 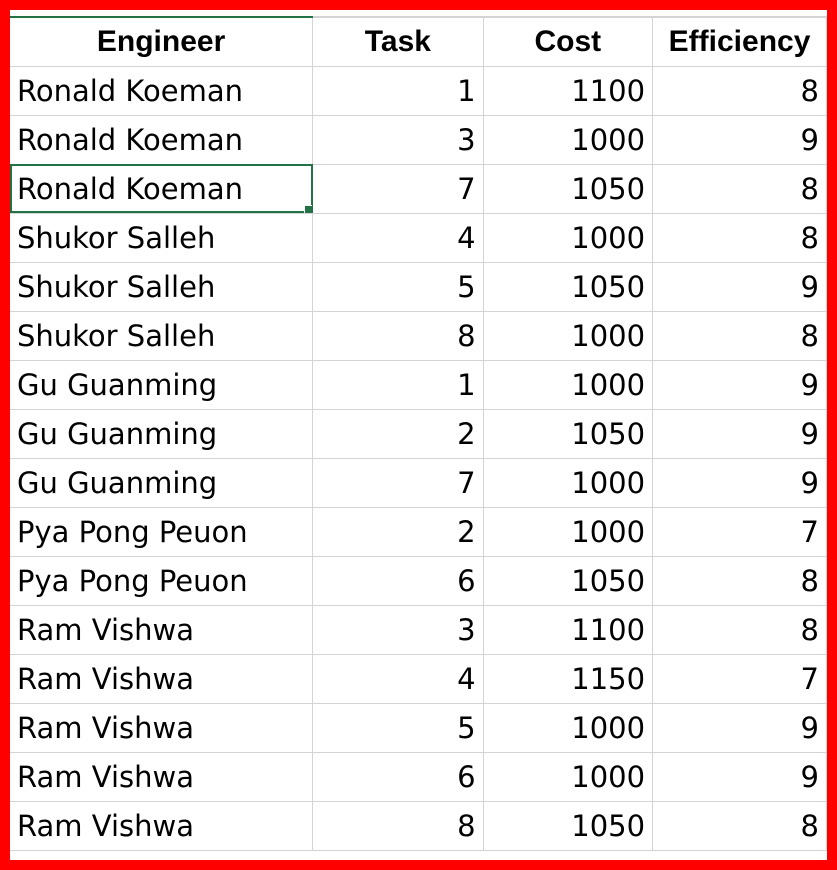 I want to click on table-row: Ram Vishwa 5 1000 9, so click(x=418, y=728).